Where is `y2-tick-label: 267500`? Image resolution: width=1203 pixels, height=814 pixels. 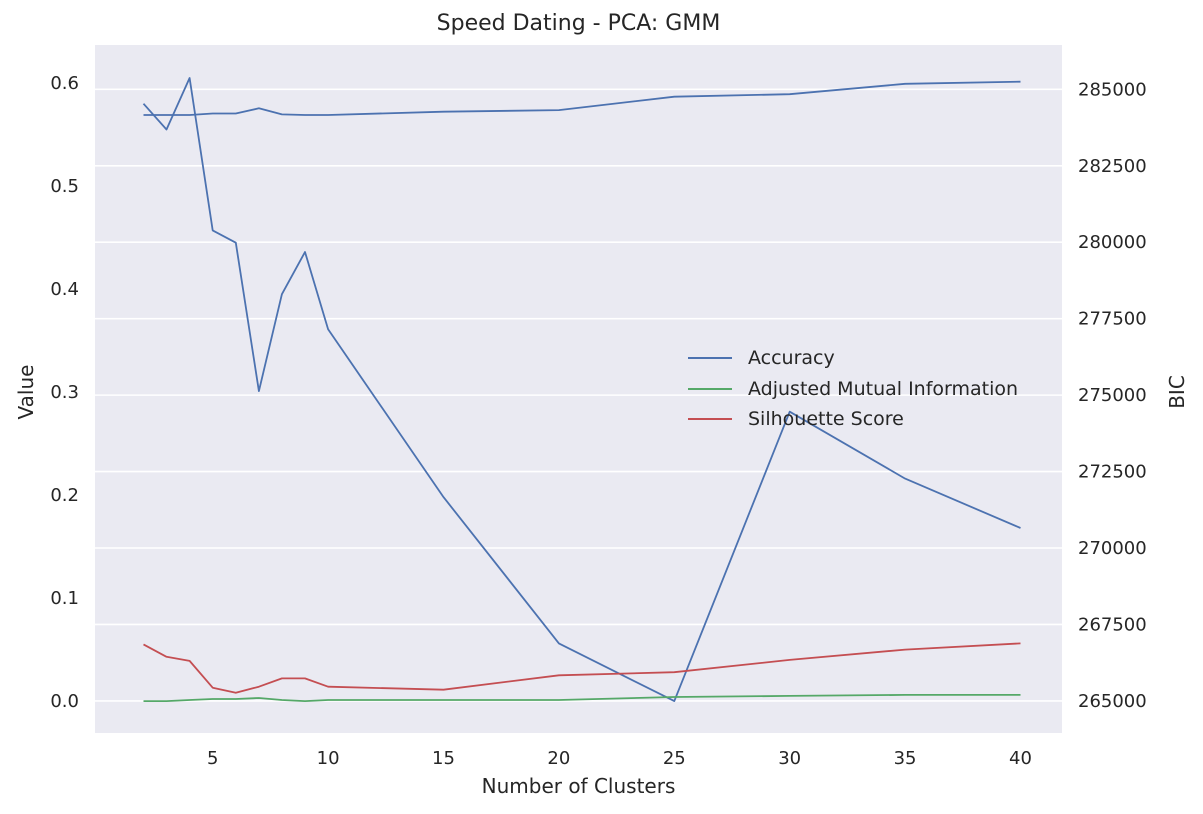 y2-tick-label: 267500 is located at coordinates (1112, 624).